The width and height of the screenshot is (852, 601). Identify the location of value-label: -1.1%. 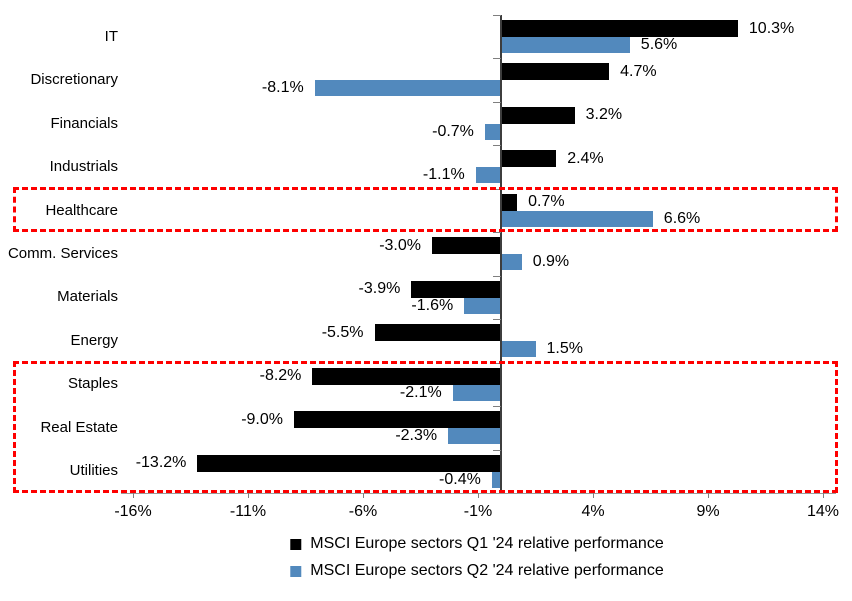
(443, 175).